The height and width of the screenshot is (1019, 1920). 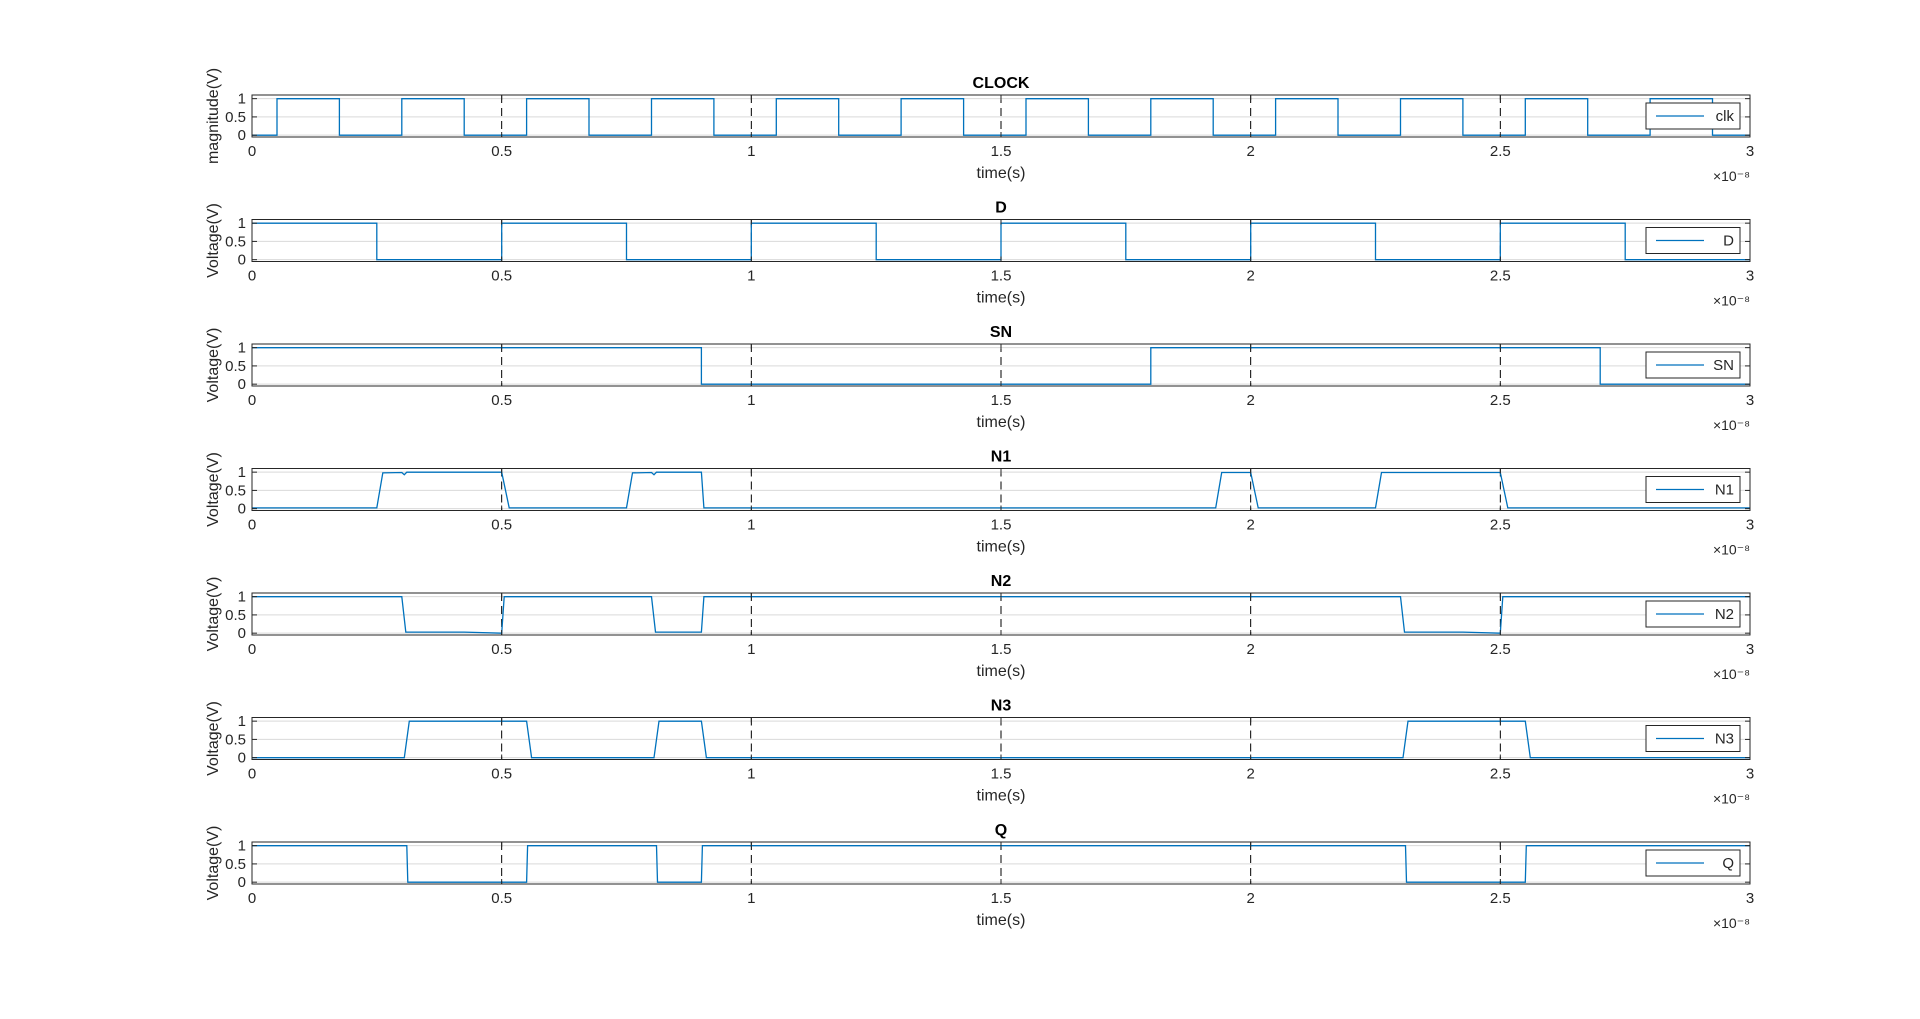 What do you see at coordinates (1693, 365) in the screenshot?
I see `legend: SN` at bounding box center [1693, 365].